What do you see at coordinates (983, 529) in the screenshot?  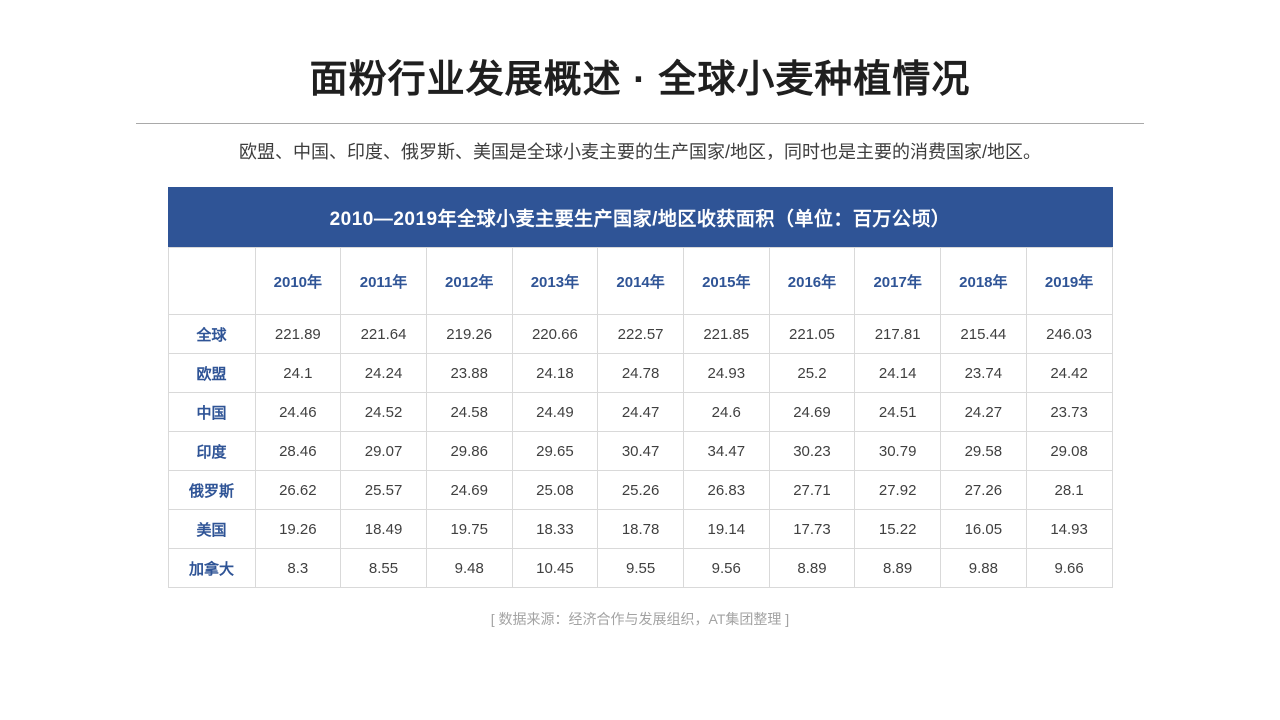 I see `data-cell: 16.05` at bounding box center [983, 529].